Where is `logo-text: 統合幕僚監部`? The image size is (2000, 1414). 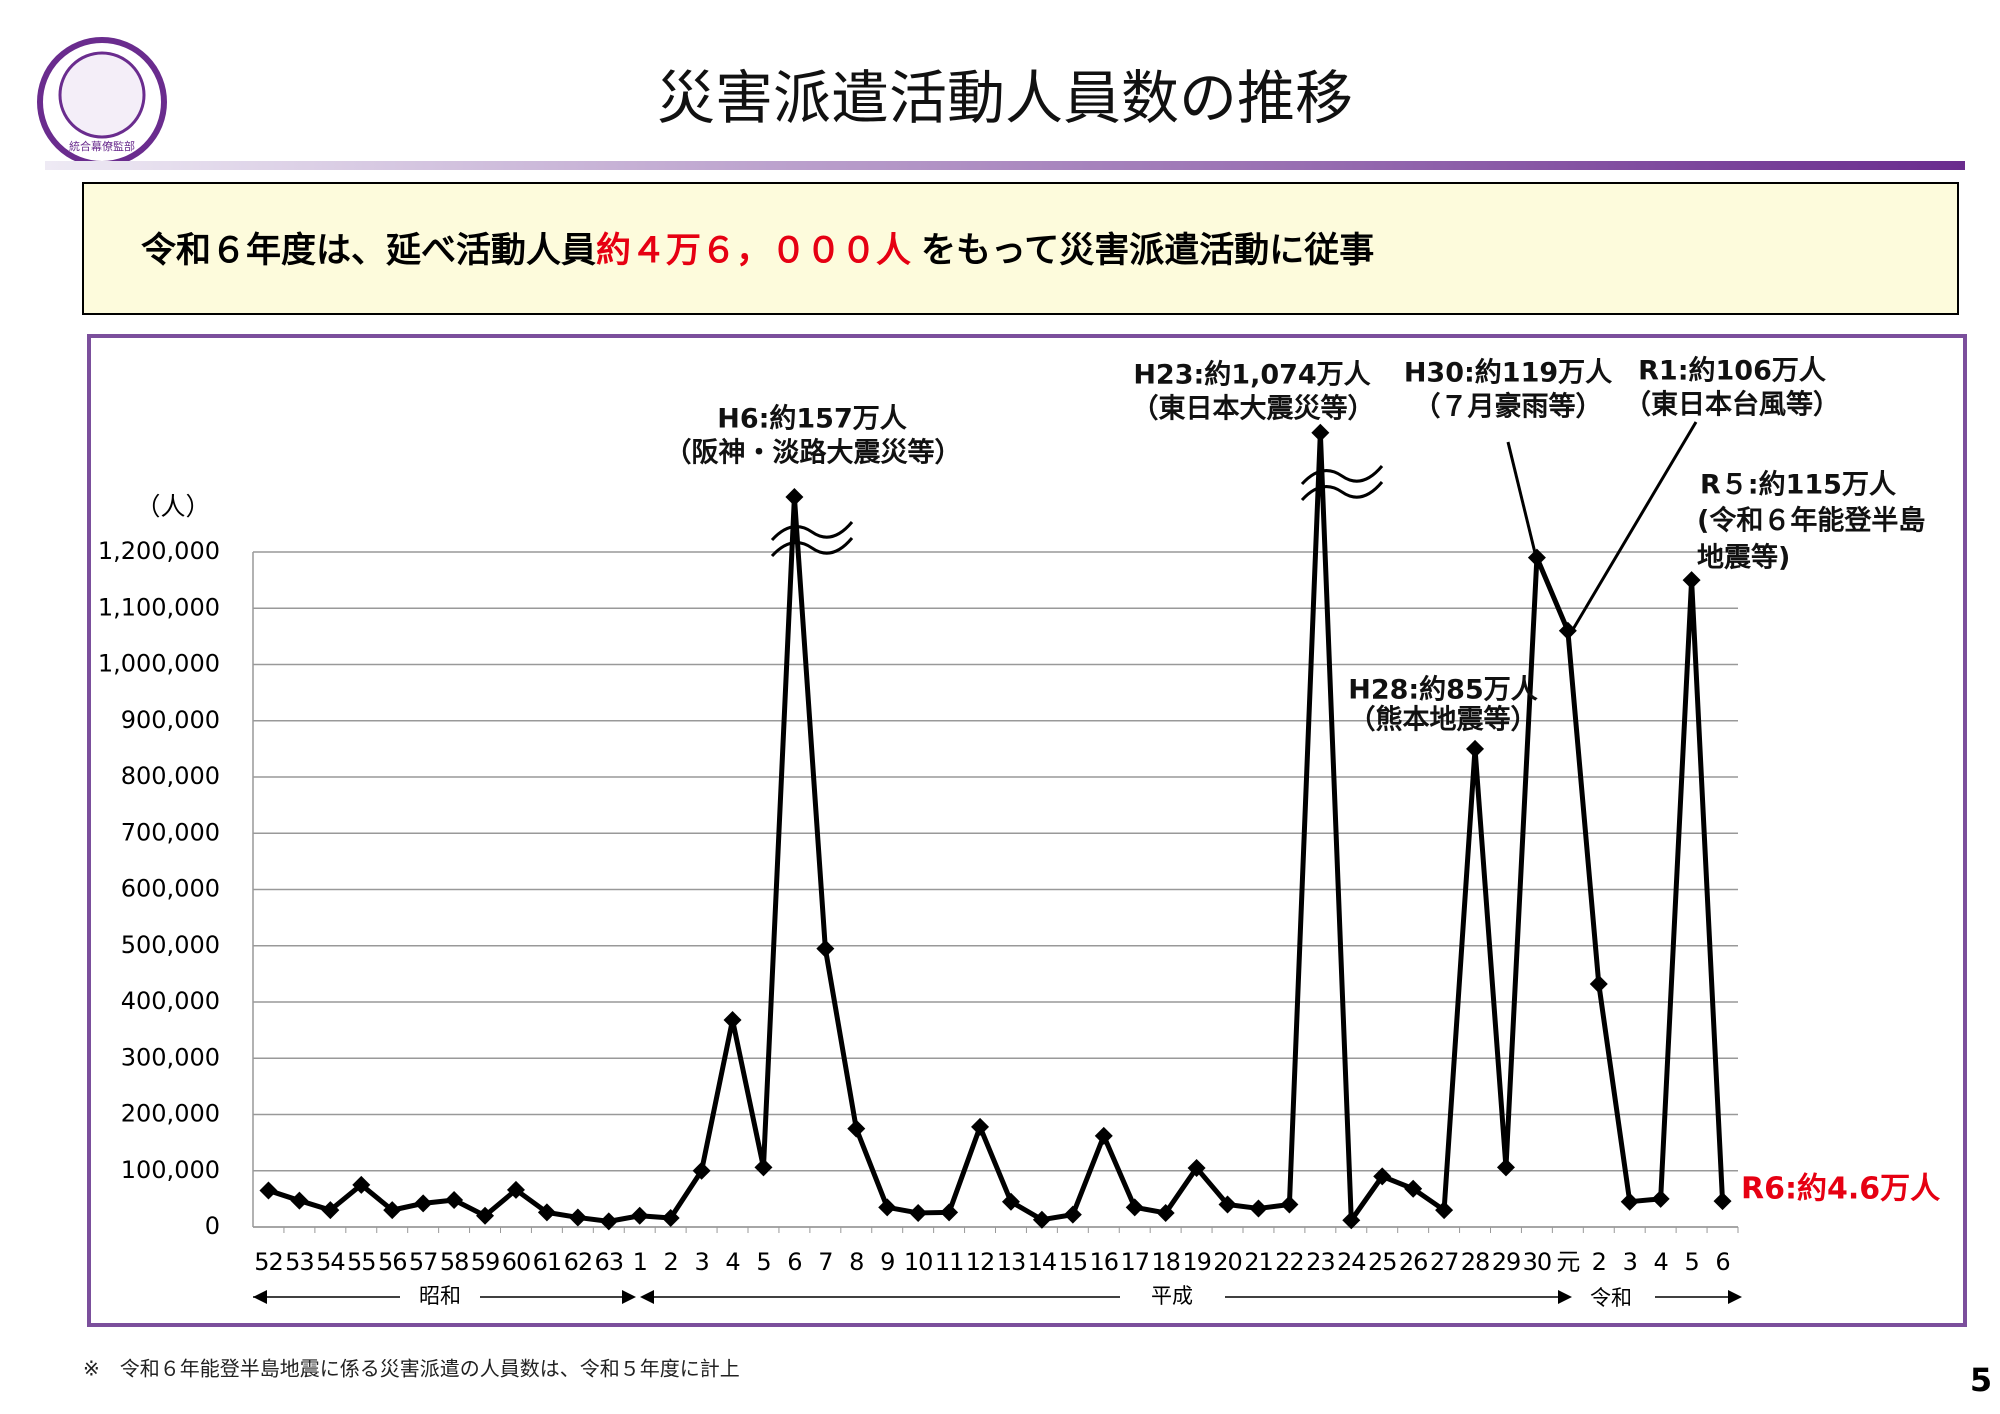
logo-text: 統合幕僚監部 is located at coordinates (102, 146).